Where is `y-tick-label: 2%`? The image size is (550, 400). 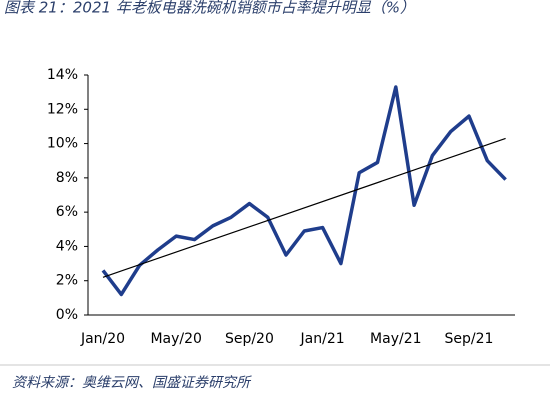 y-tick-label: 2% is located at coordinates (67, 281).